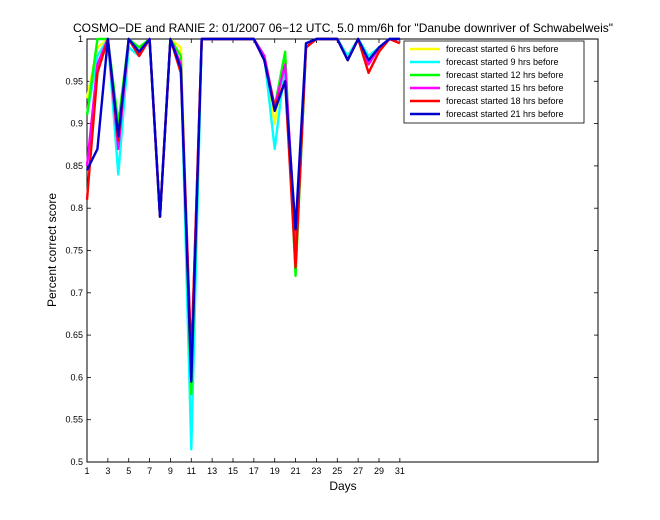 The height and width of the screenshot is (520, 660). I want to click on y-tick-label: 0.7, so click(76, 293).